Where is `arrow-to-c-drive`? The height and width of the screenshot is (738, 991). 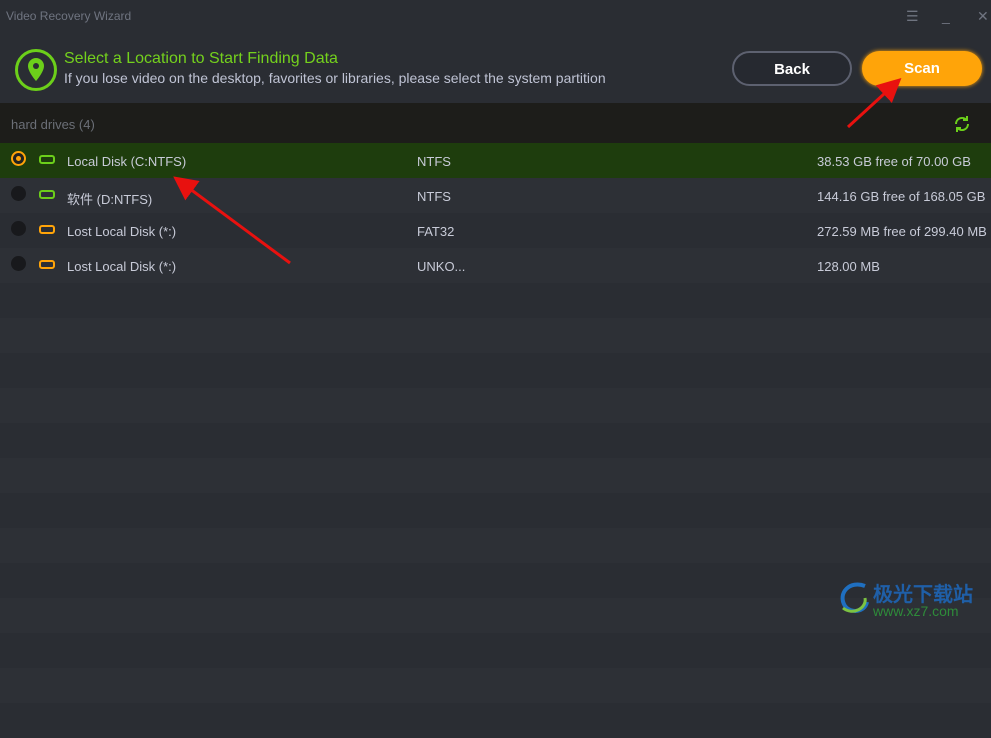 arrow-to-c-drive is located at coordinates (232, 220).